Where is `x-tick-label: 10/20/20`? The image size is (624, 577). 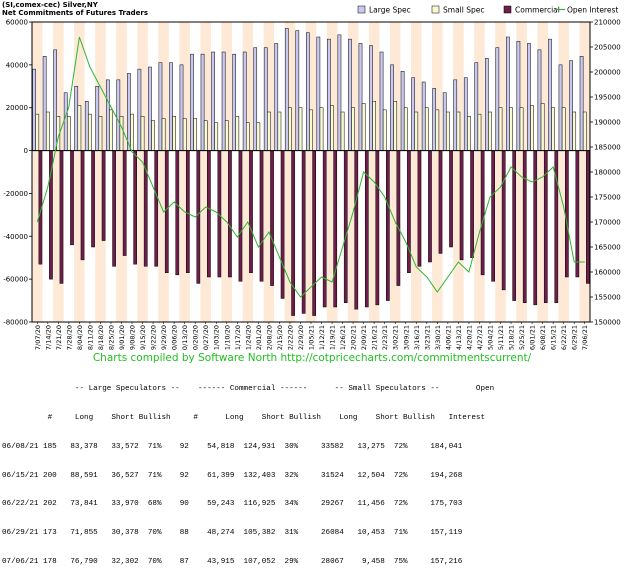 x-tick-label: 10/20/20 is located at coordinates (196, 337).